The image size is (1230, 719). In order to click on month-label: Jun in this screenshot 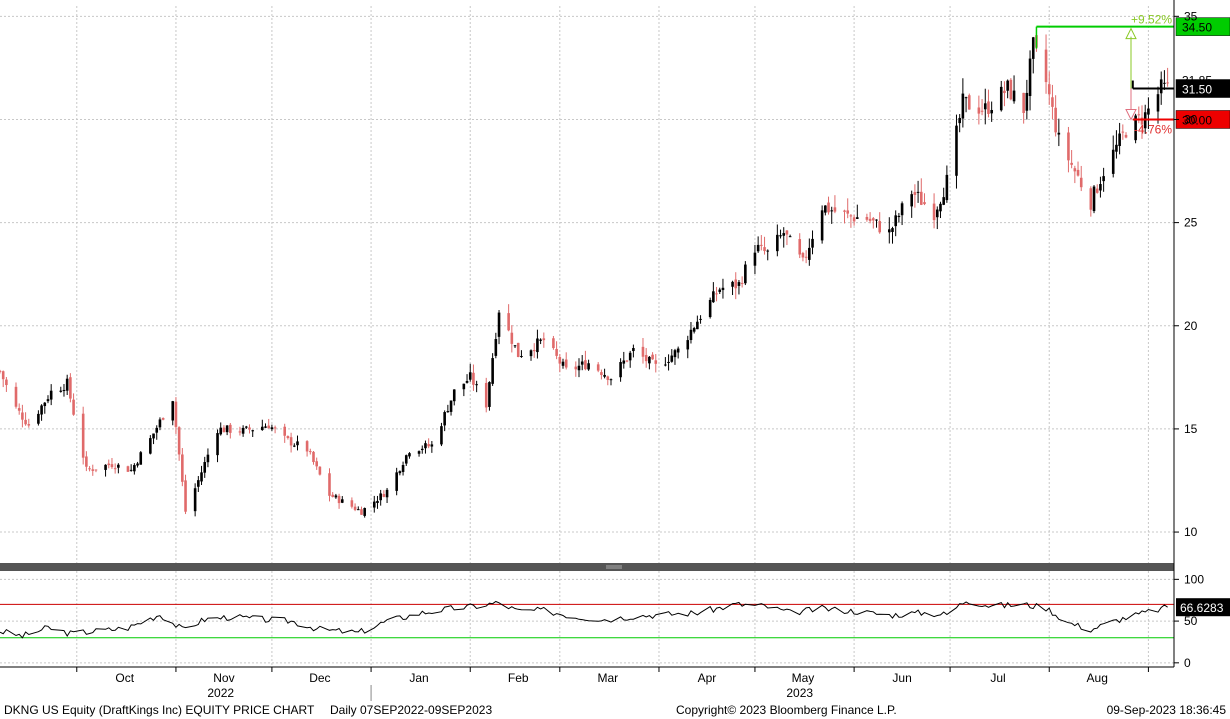, I will do `click(901, 678)`.